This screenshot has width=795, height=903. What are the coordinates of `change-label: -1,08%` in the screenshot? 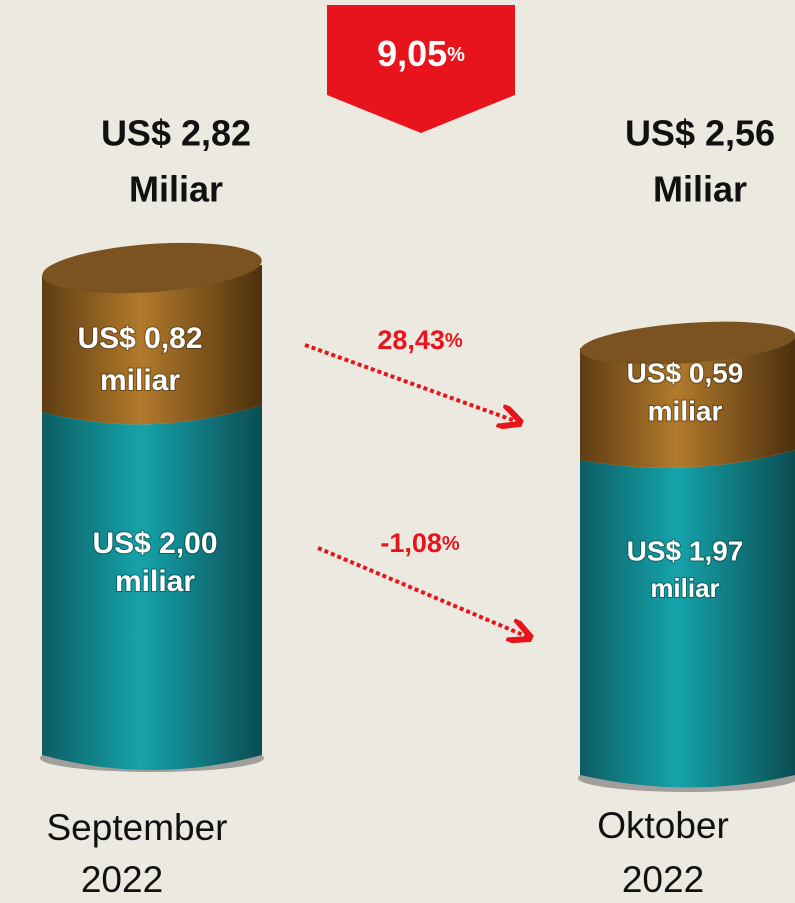 It's located at (420, 543).